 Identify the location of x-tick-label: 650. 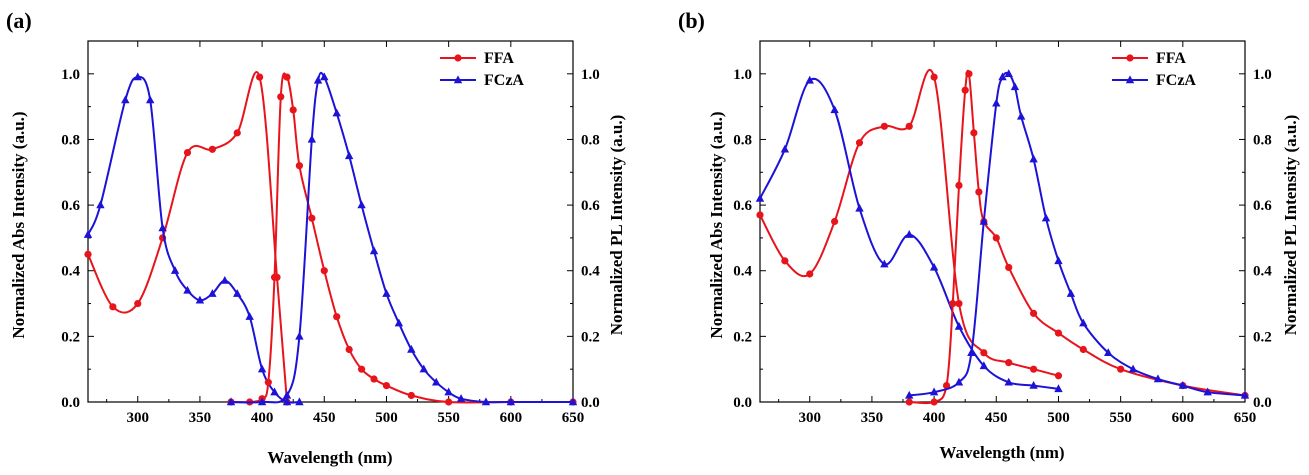
(1245, 418).